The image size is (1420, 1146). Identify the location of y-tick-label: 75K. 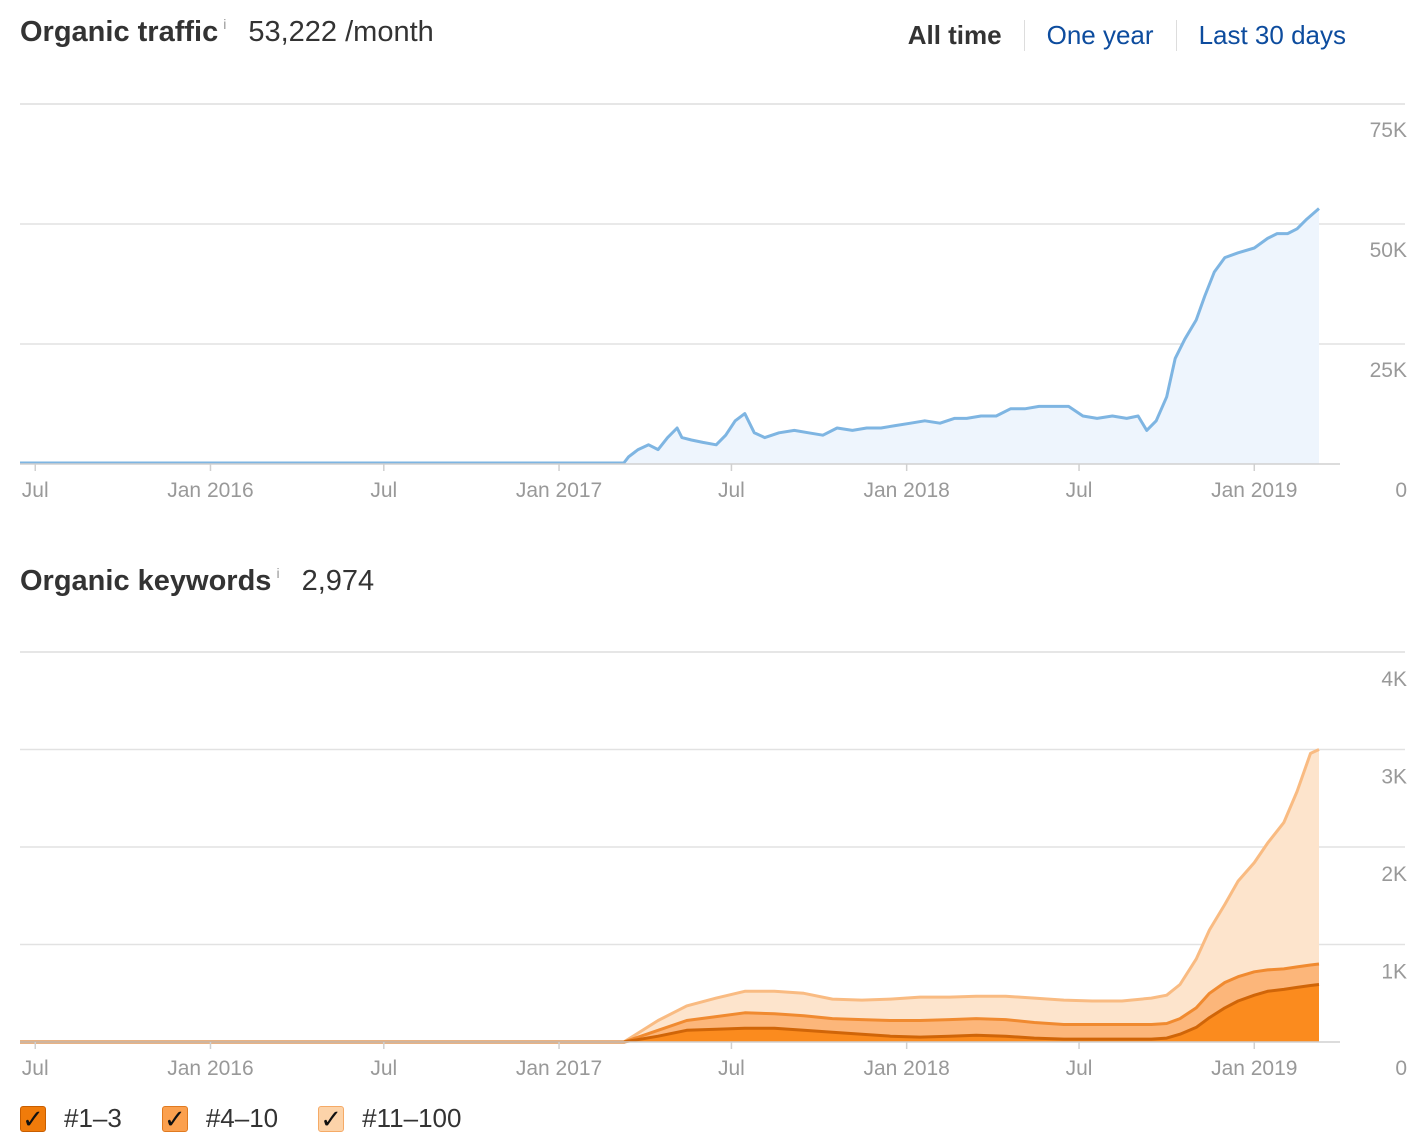
(1388, 130).